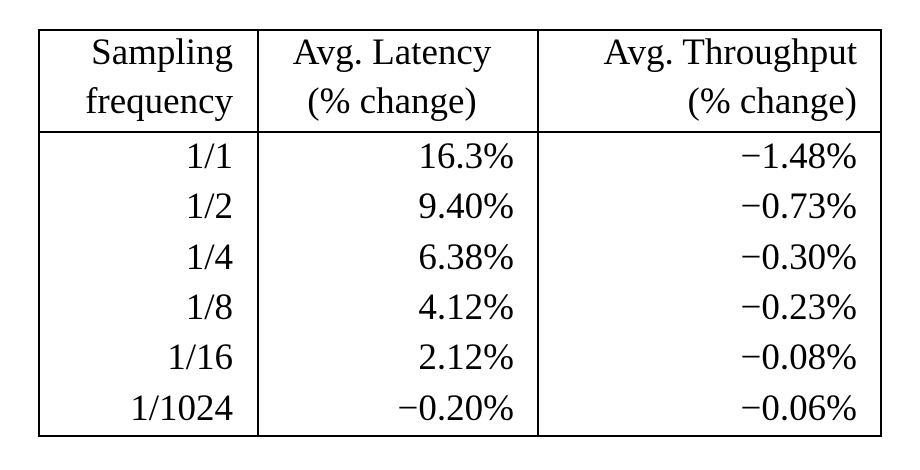  What do you see at coordinates (798, 206) in the screenshot?
I see `cell-throughput: −0.73%` at bounding box center [798, 206].